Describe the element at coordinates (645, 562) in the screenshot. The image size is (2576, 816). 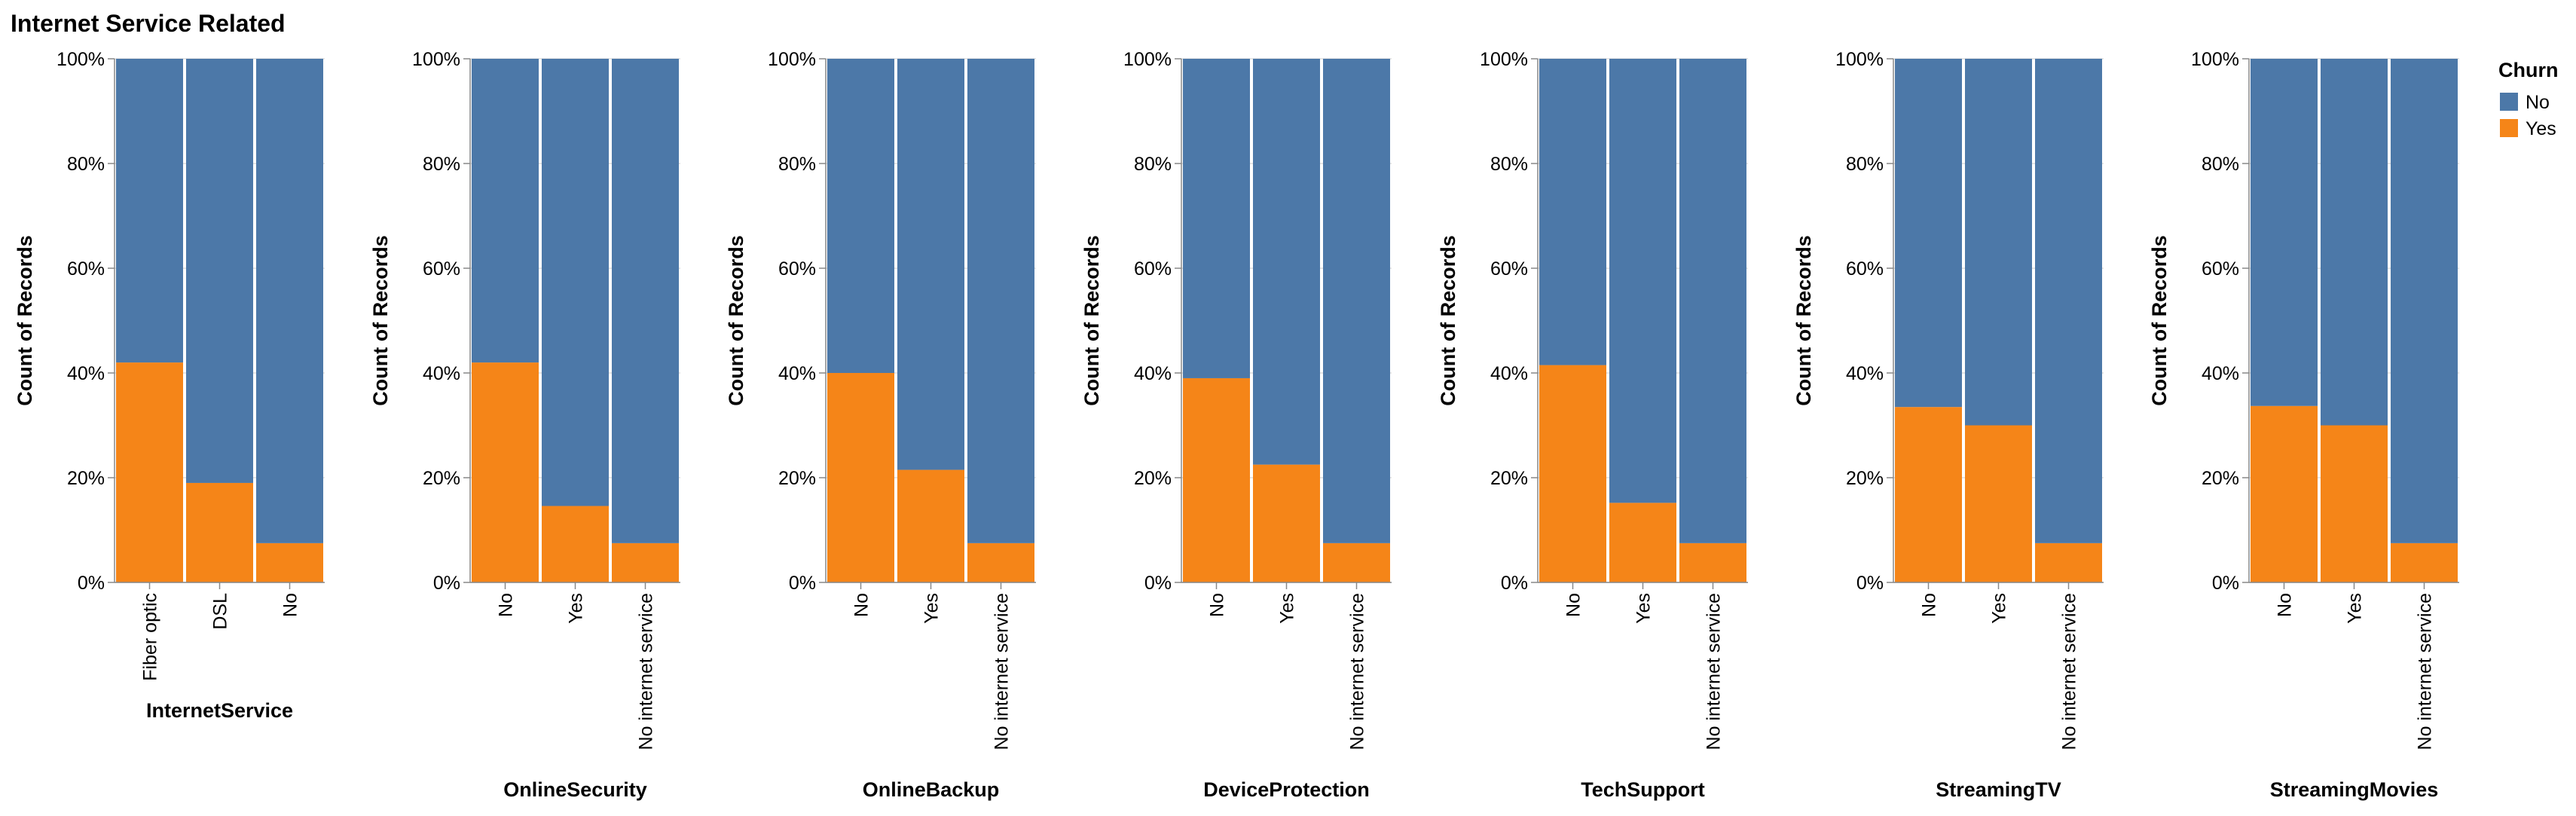
I see `bar-OnlineSecurity-No-internet-service-Yes` at that location.